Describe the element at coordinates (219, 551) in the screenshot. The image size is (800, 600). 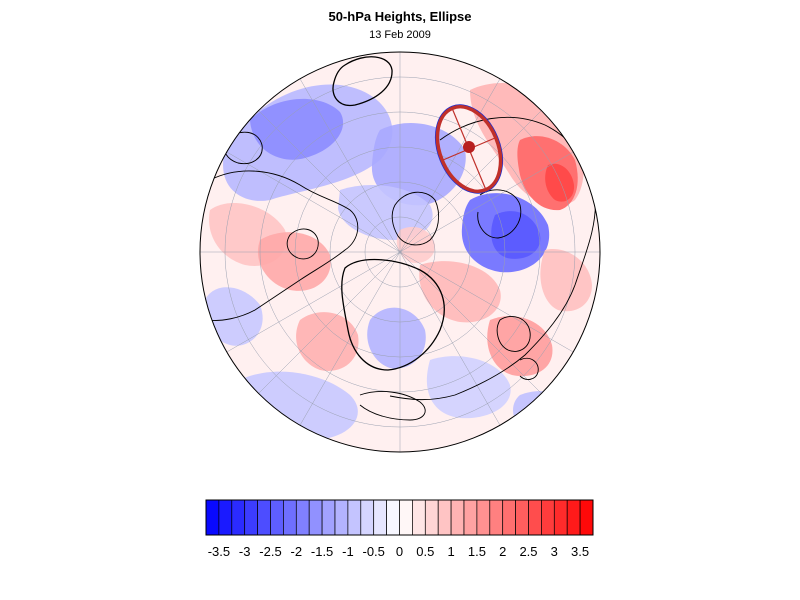
I see `colorbar-tick-label: -3.5` at that location.